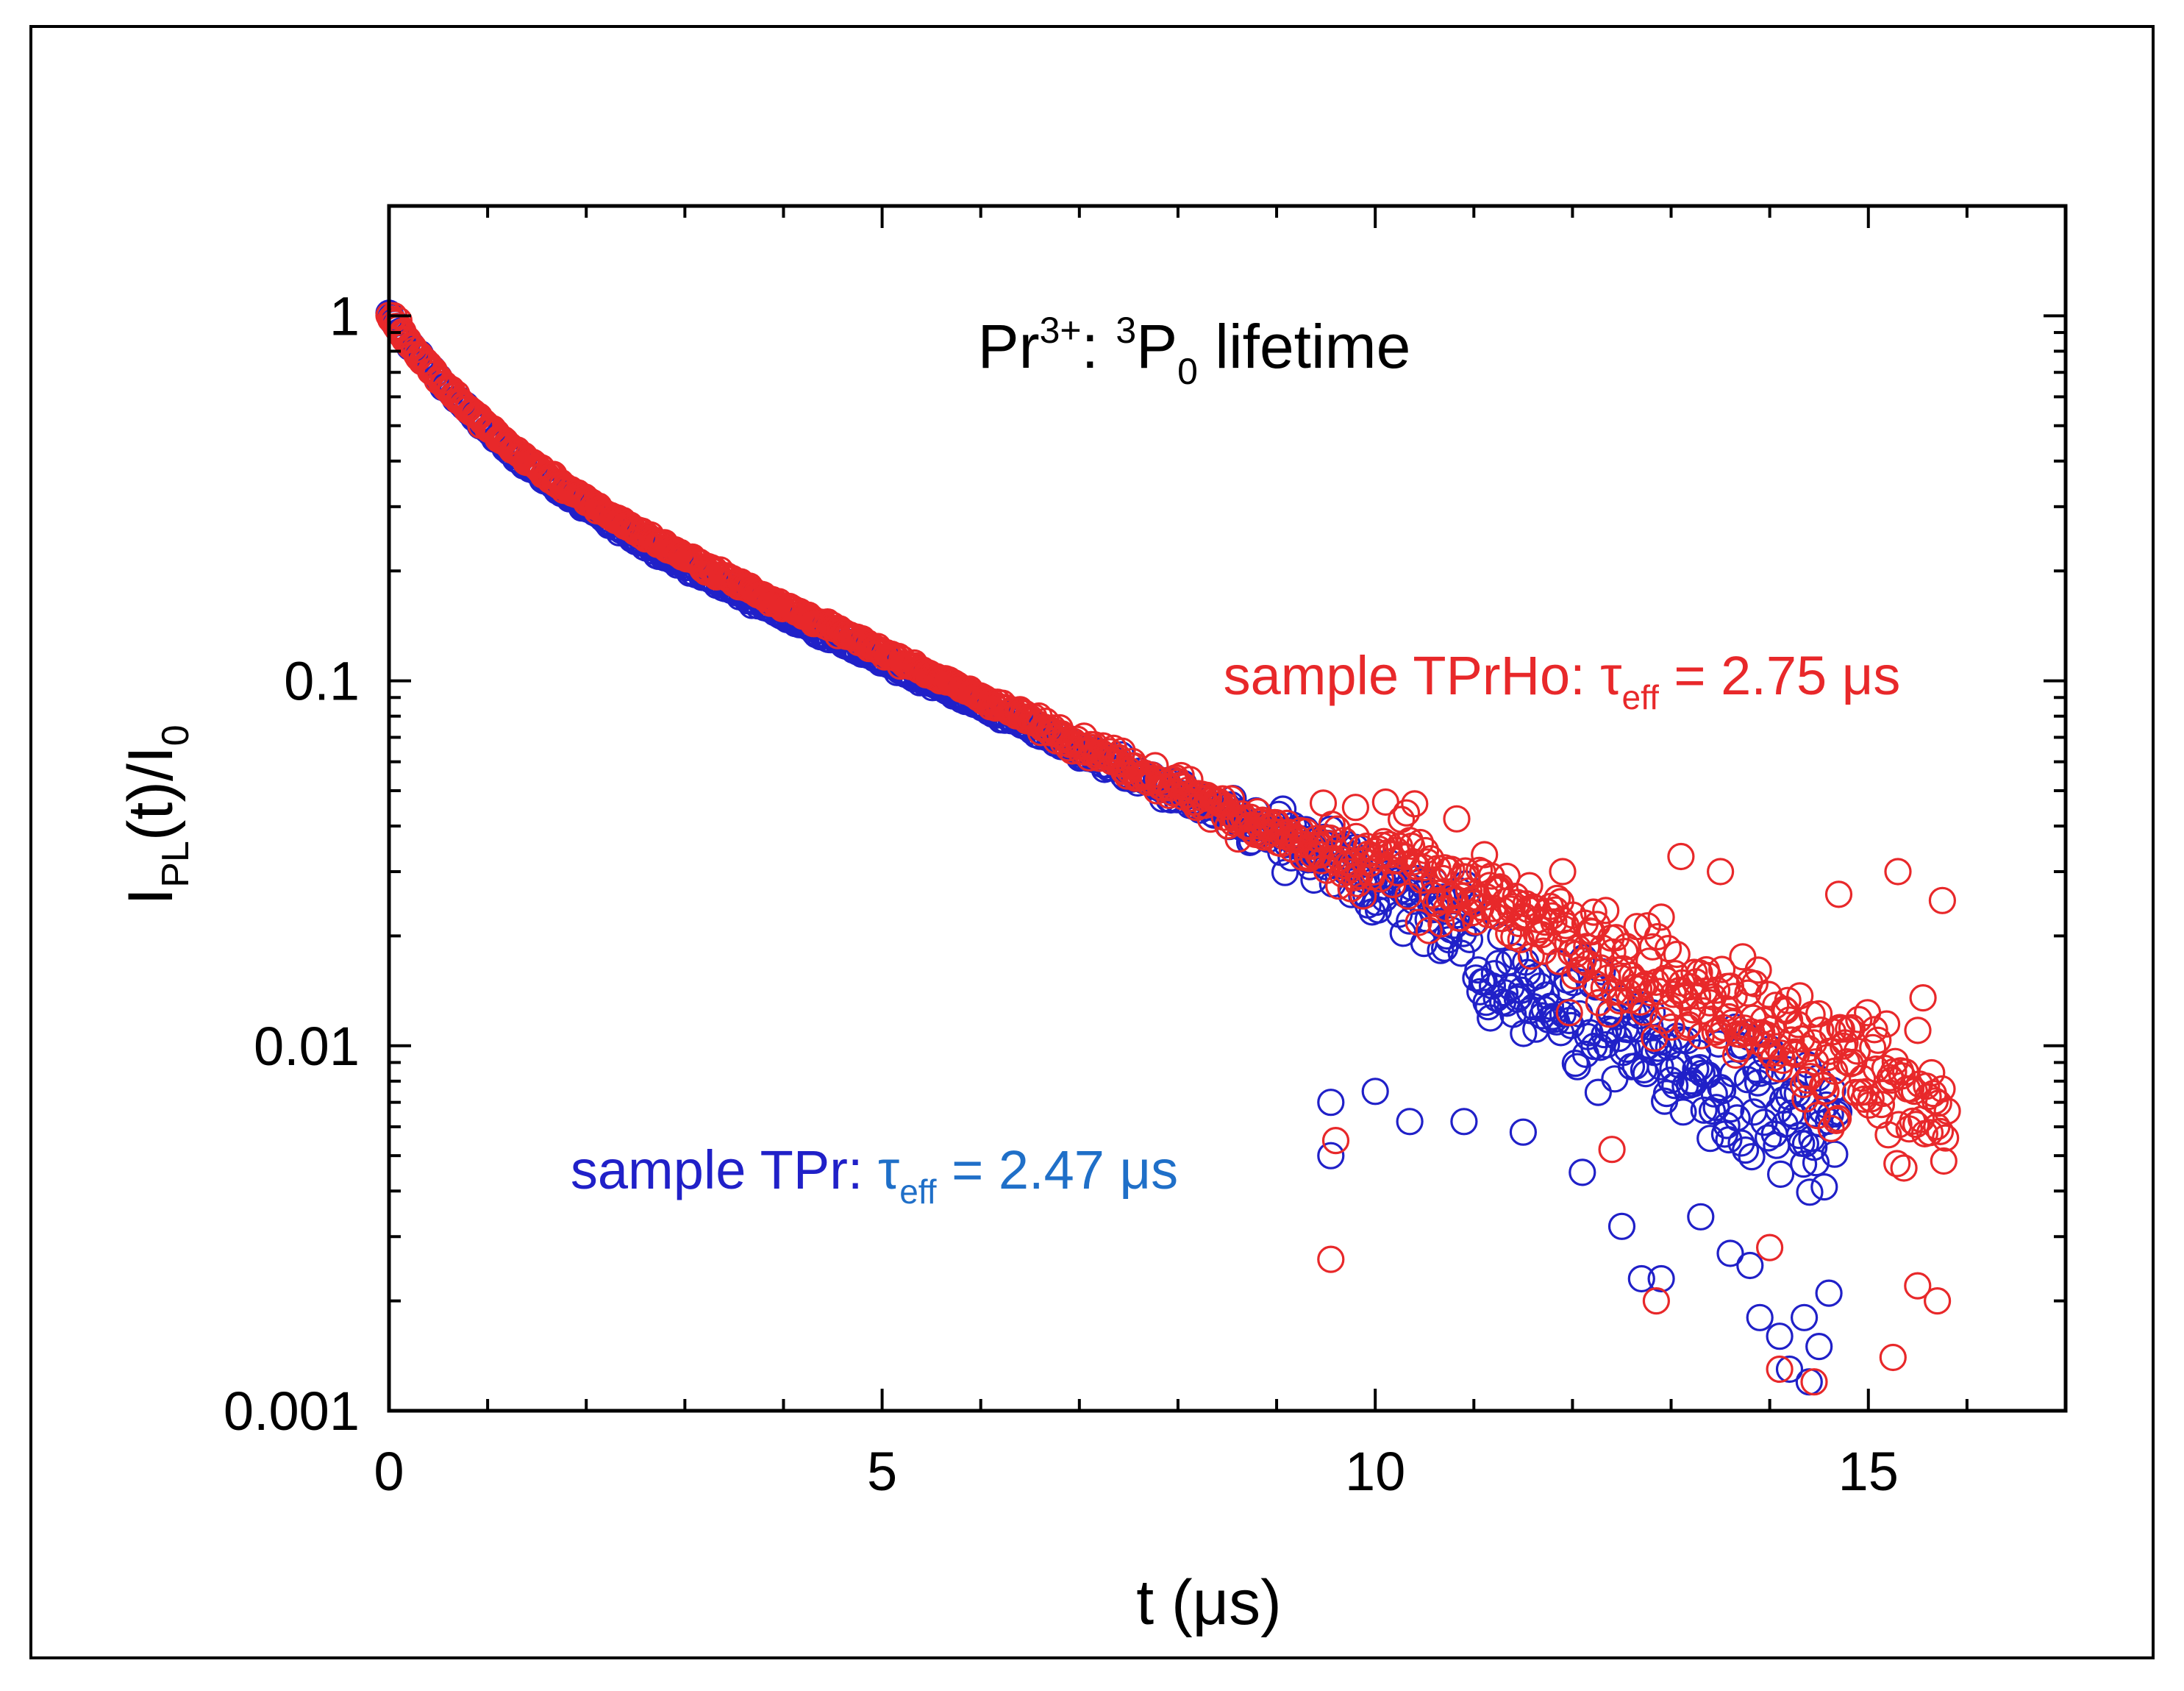 The width and height of the screenshot is (2184, 1691). Describe the element at coordinates (389, 1471) in the screenshot. I see `x-tick-label: 0` at that location.